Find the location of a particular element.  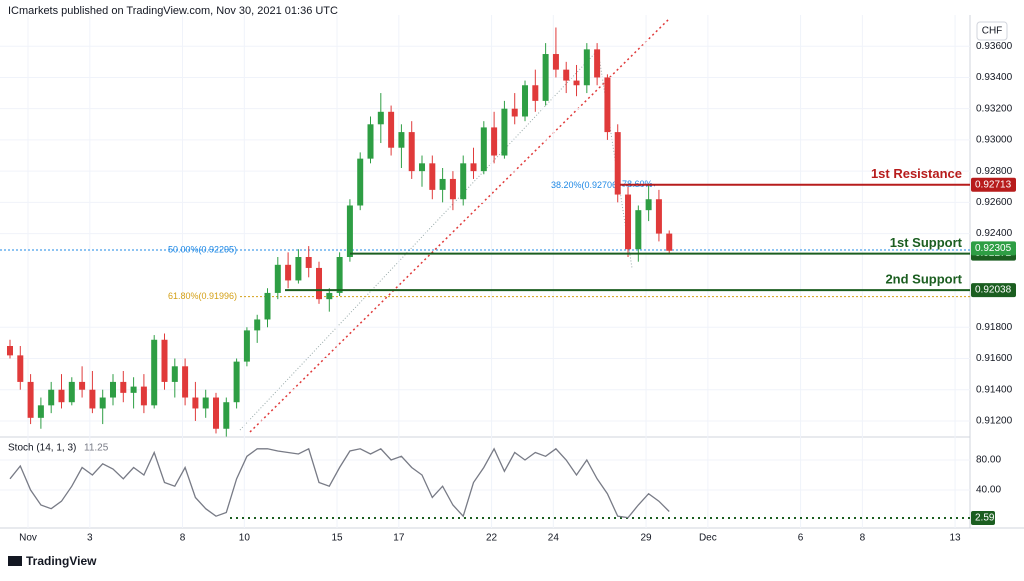

fib-label: 50.00%(0.92295) is located at coordinates (202, 249).